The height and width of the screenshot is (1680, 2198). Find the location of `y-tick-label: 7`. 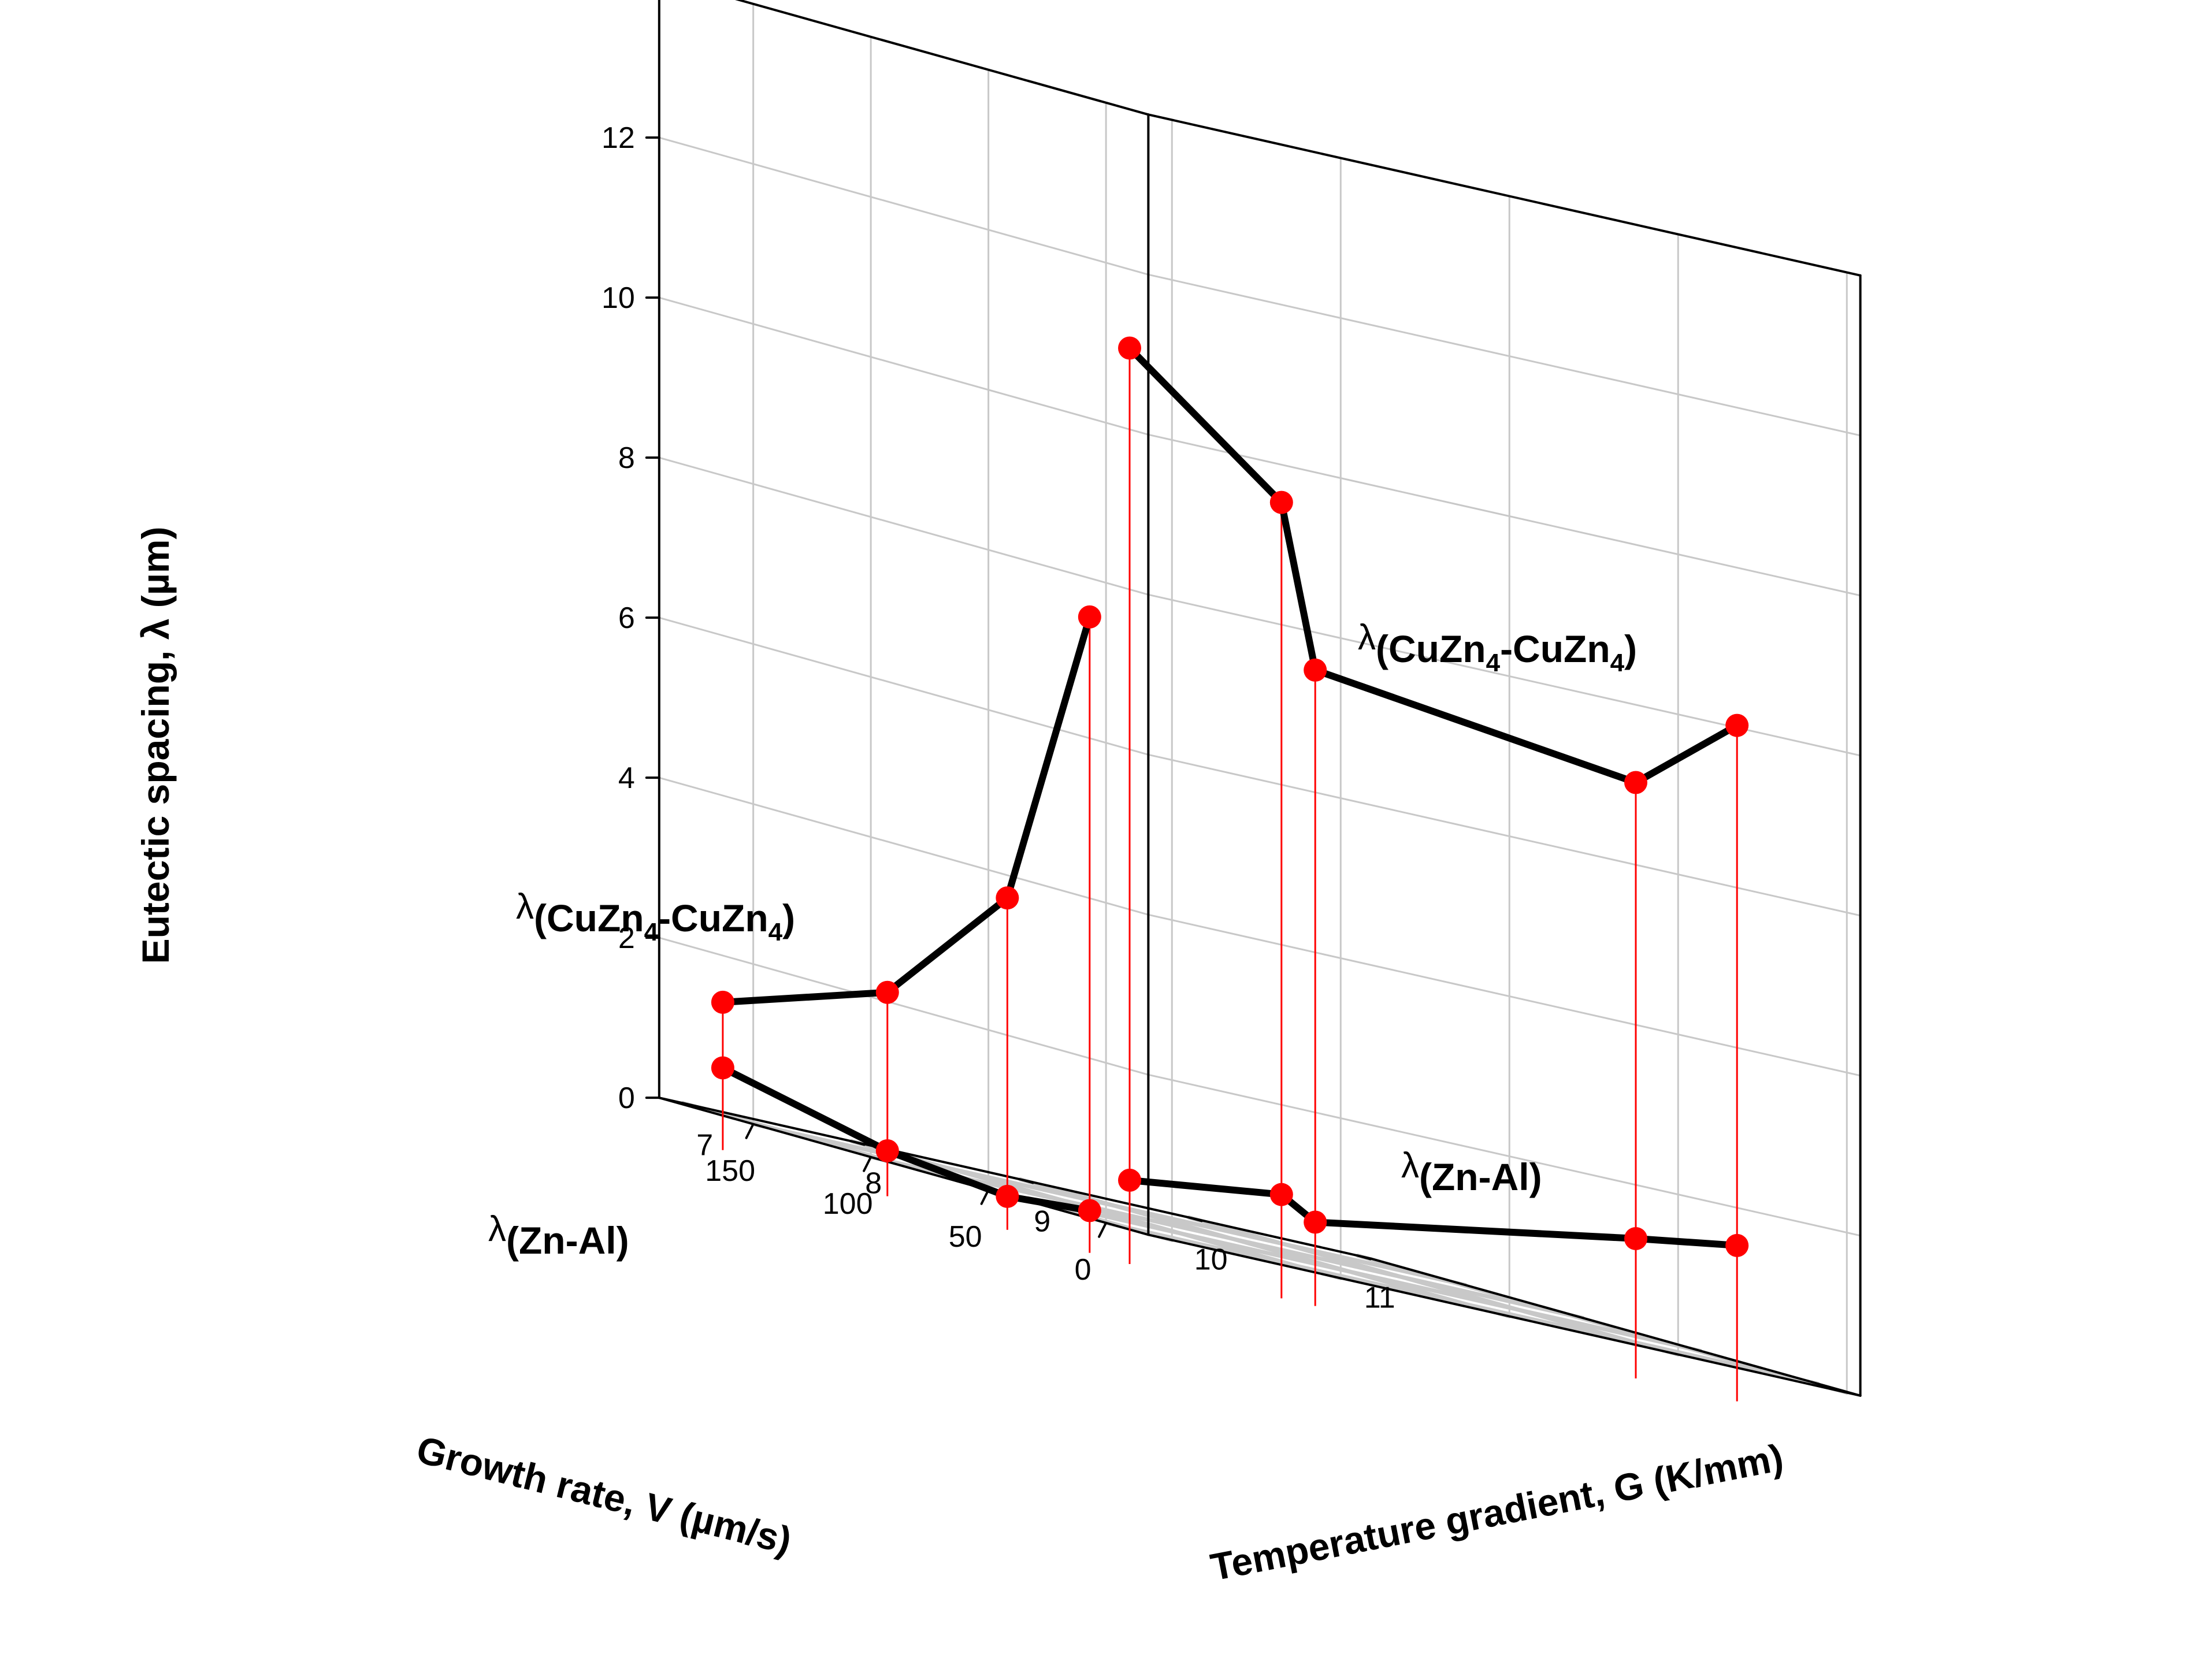

y-tick-label: 7 is located at coordinates (704, 1145).